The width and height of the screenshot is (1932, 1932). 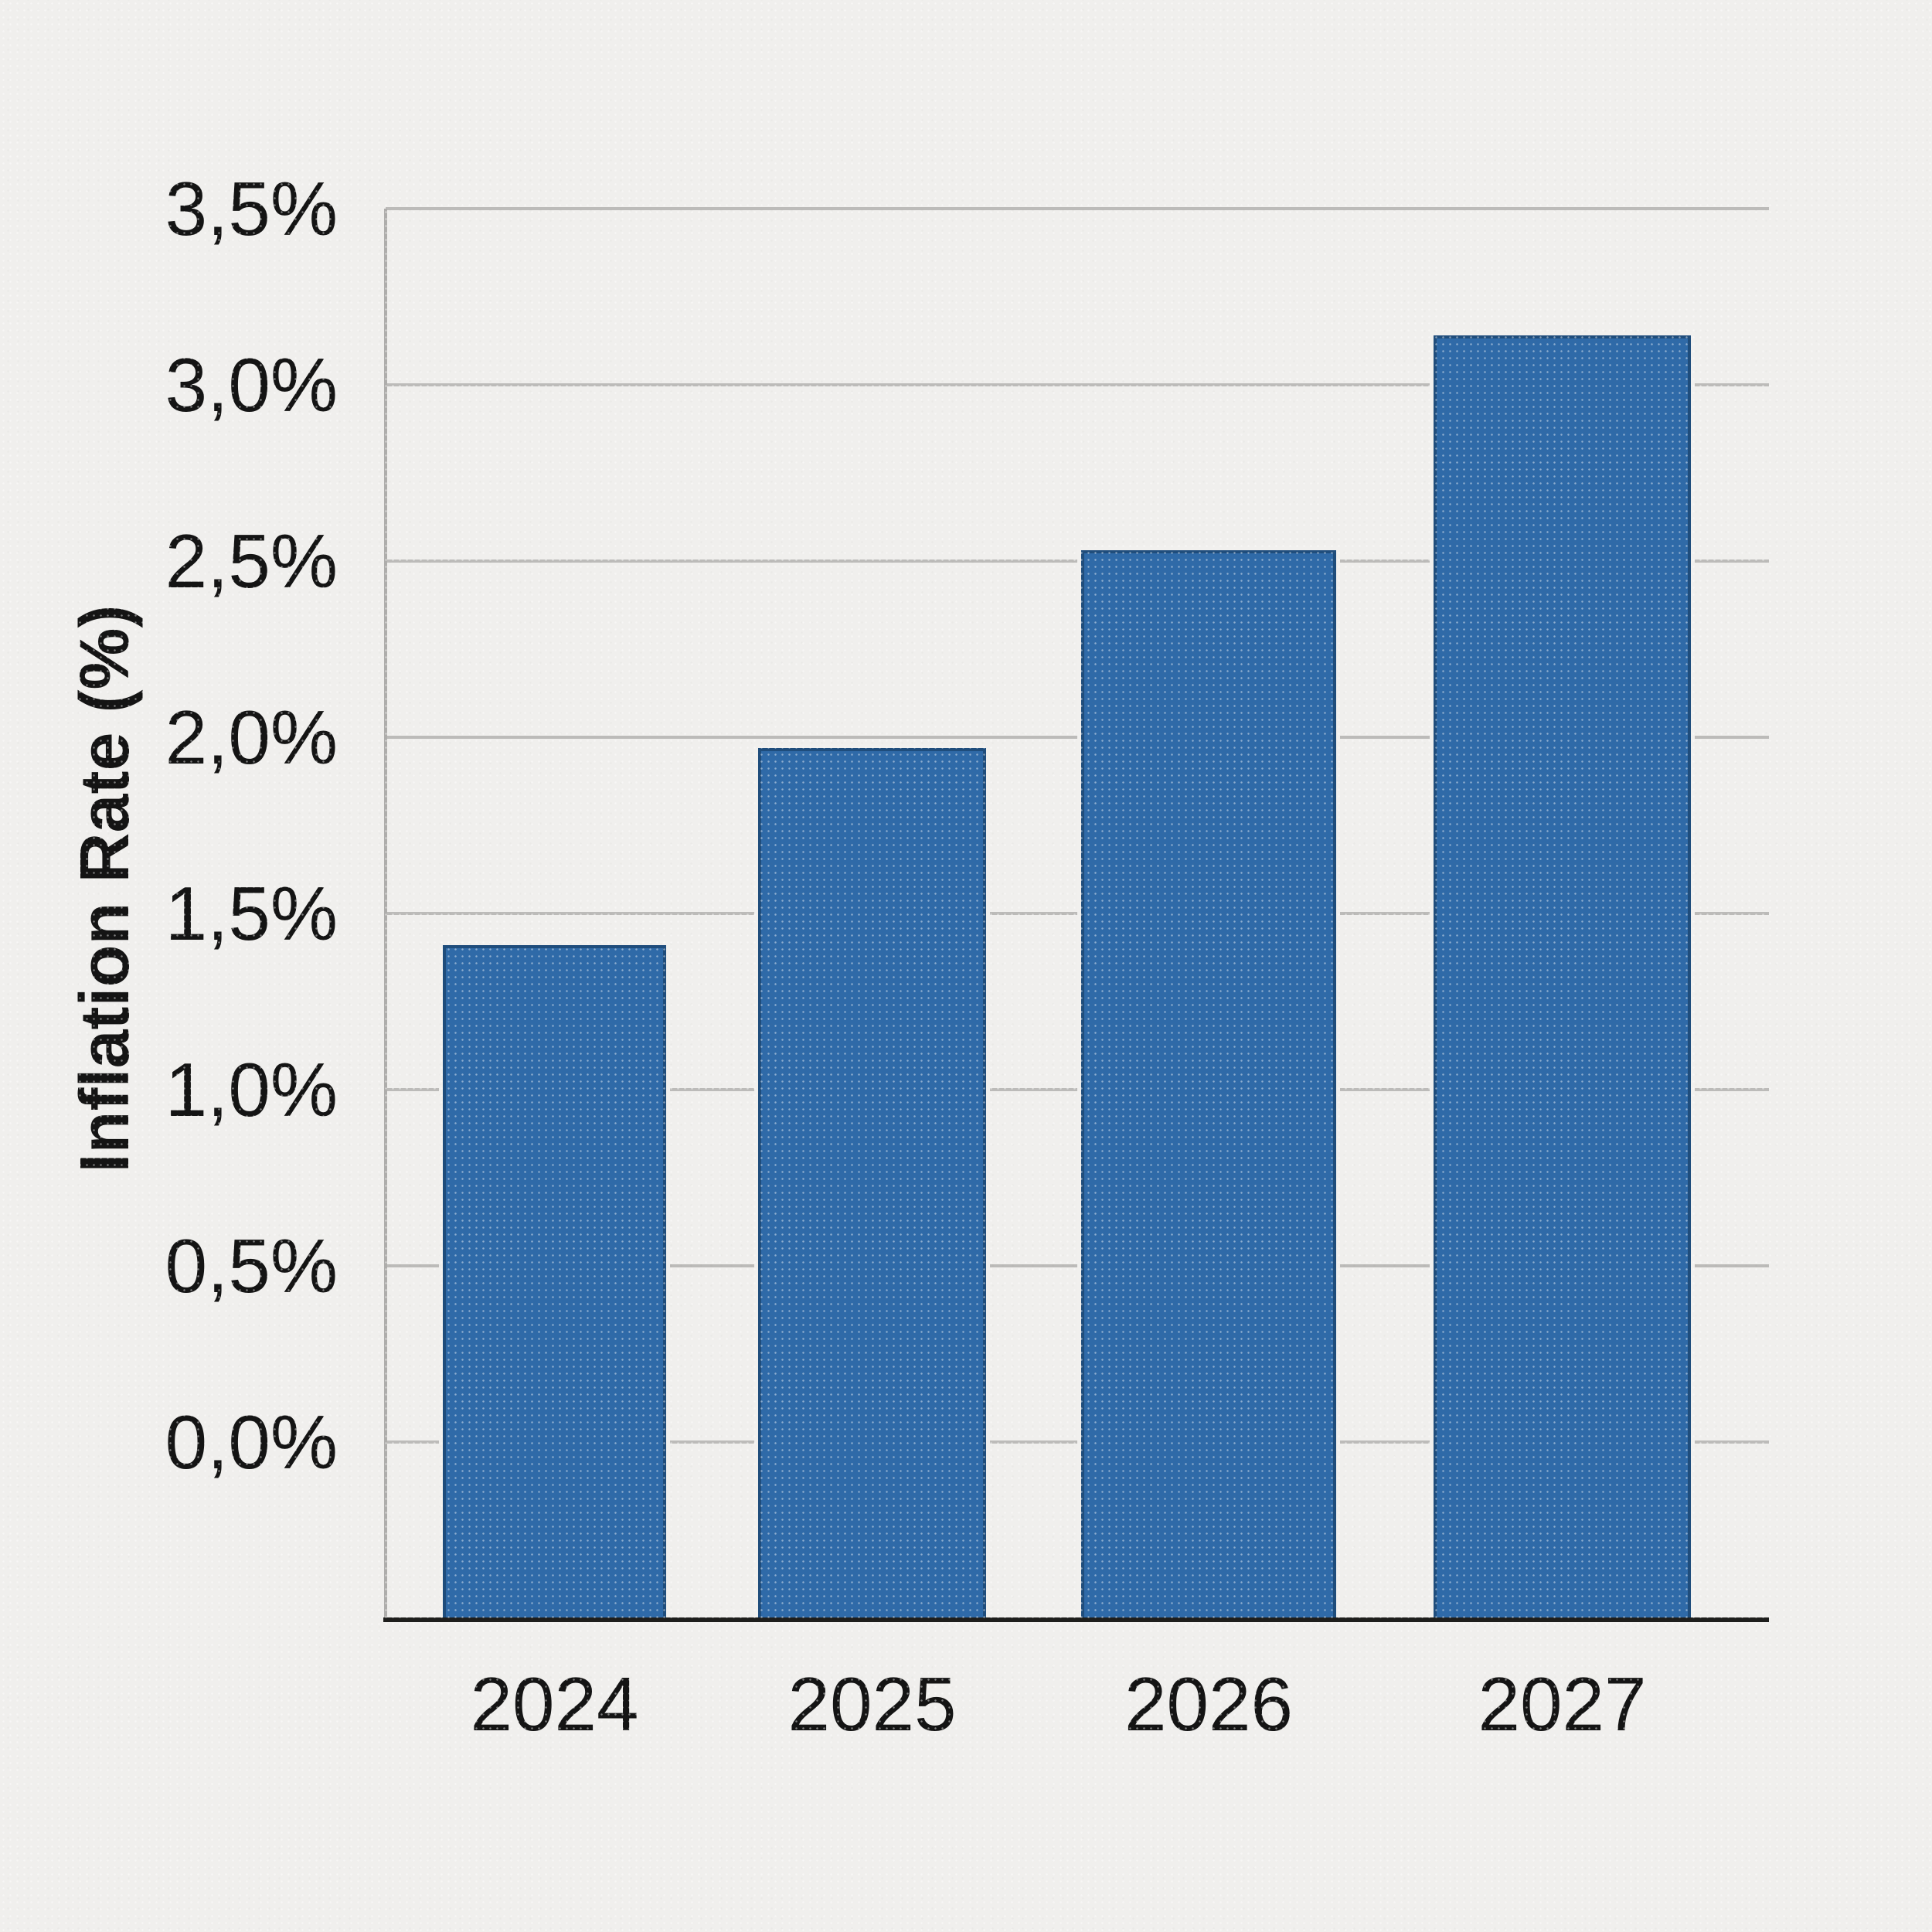 I want to click on gridline-0,5%, so click(x=1077, y=1265).